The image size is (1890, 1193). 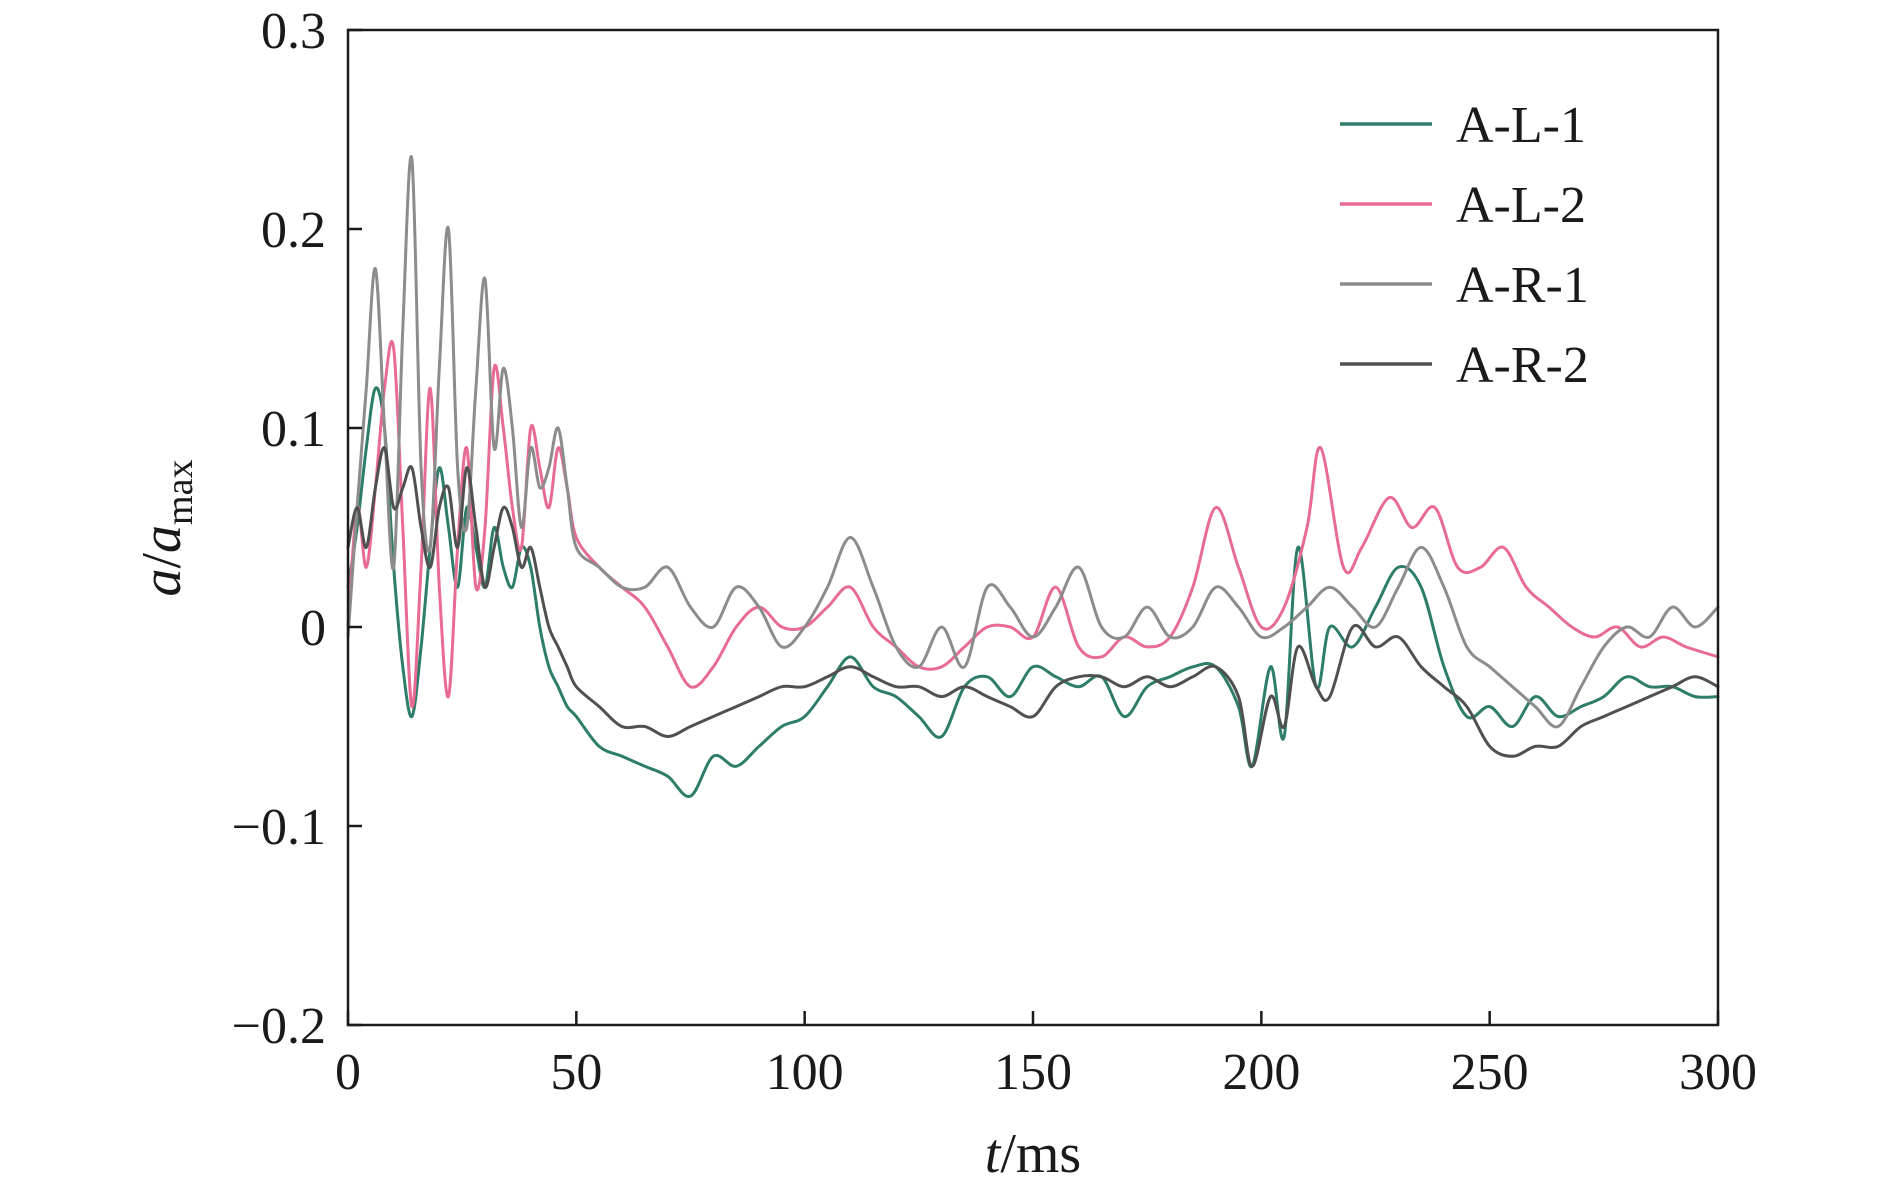 I want to click on y-tick-label: −0.2, so click(x=279, y=1026).